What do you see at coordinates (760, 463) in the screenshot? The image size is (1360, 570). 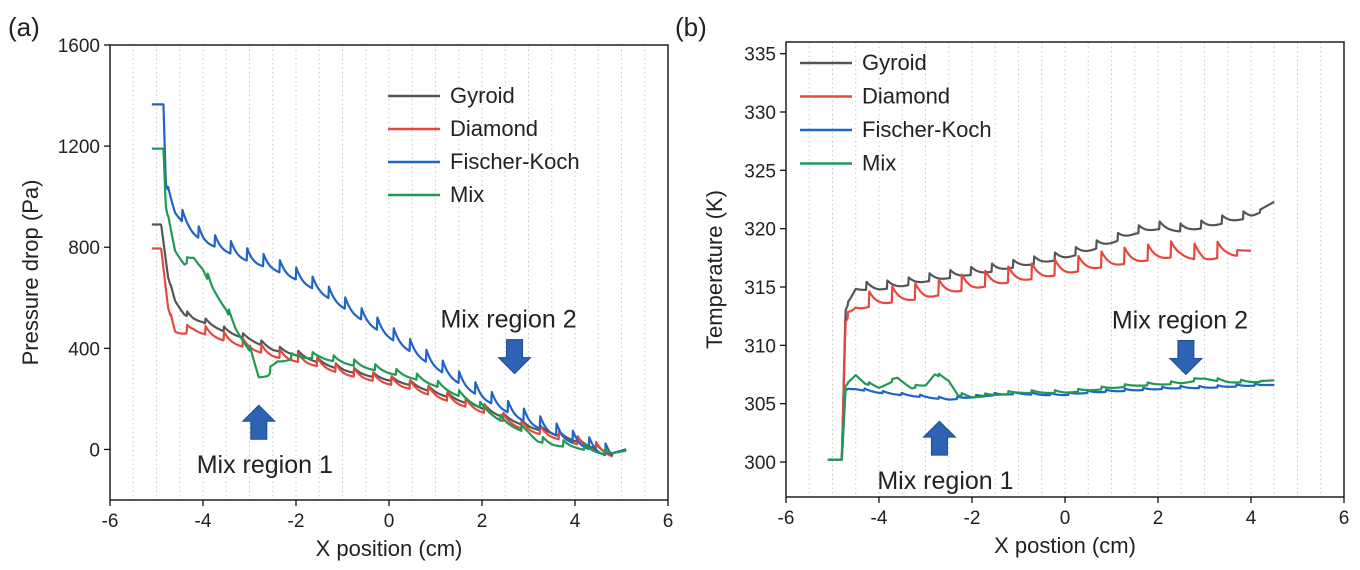 I see `y-tick-label: 300` at bounding box center [760, 463].